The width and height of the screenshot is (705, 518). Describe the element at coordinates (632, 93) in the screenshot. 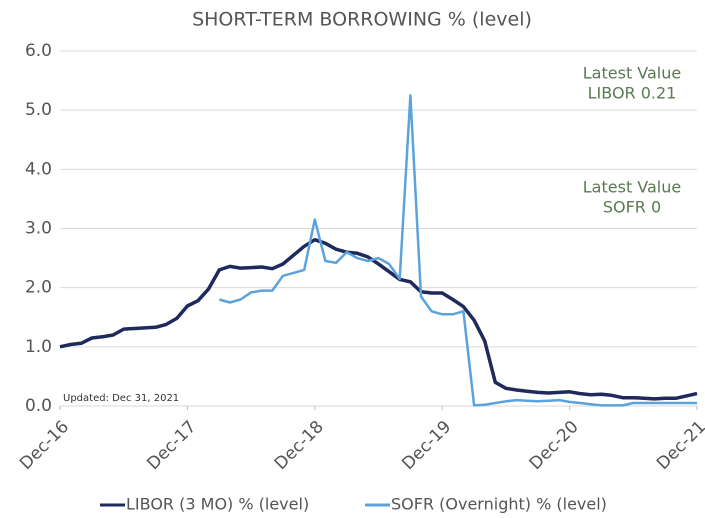

I see `annotation: LIBOR 0.21` at that location.